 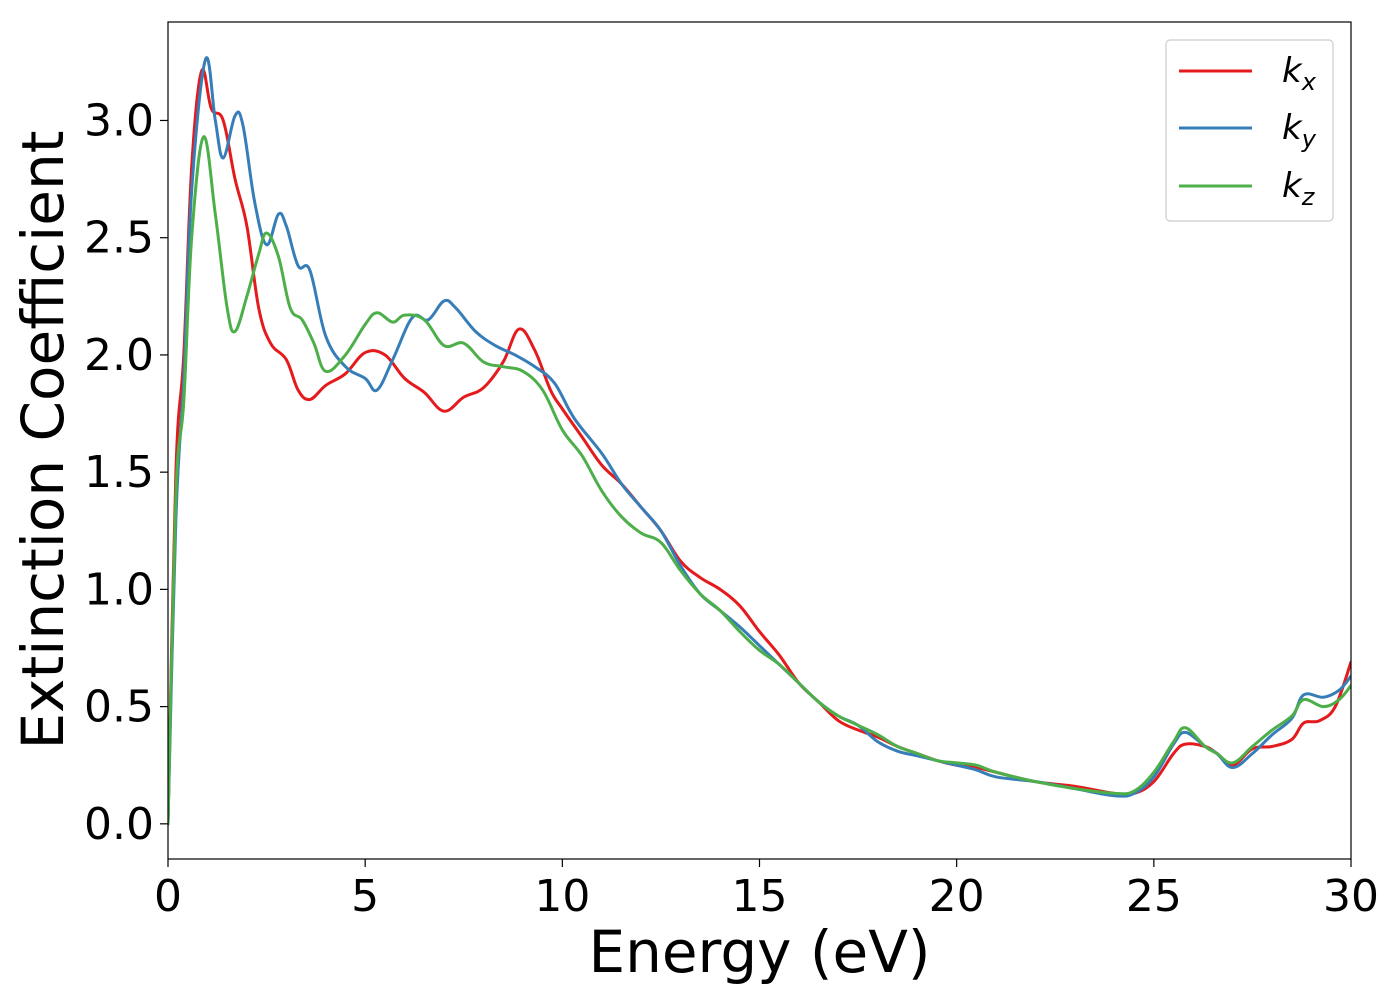 What do you see at coordinates (119, 355) in the screenshot?
I see `y-tick-label: 2.0` at bounding box center [119, 355].